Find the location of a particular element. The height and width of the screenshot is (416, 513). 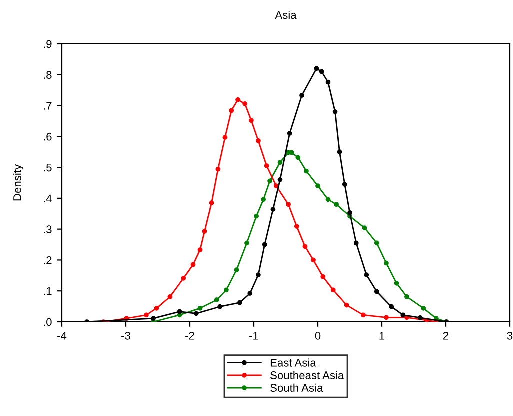

x-tick-label: 2 is located at coordinates (446, 336).